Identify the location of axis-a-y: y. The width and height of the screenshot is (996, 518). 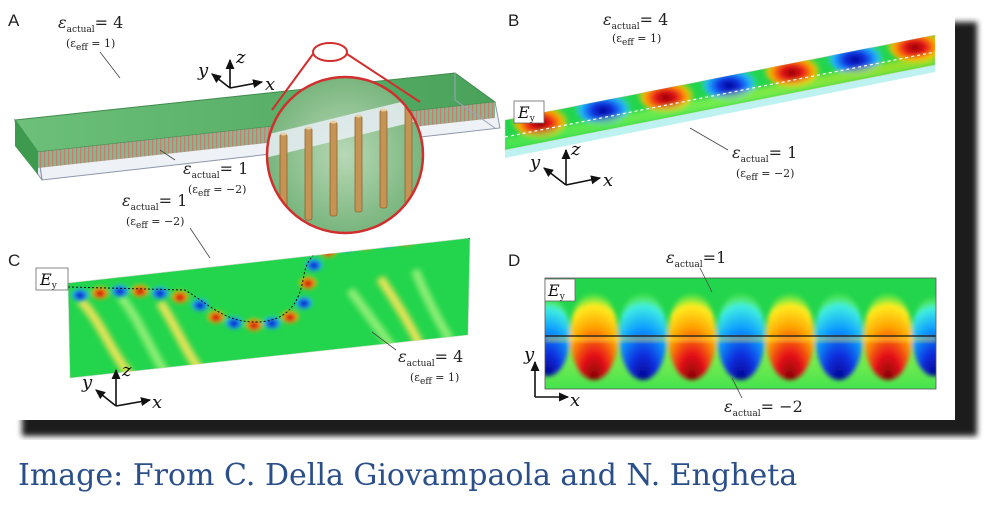
(203, 70).